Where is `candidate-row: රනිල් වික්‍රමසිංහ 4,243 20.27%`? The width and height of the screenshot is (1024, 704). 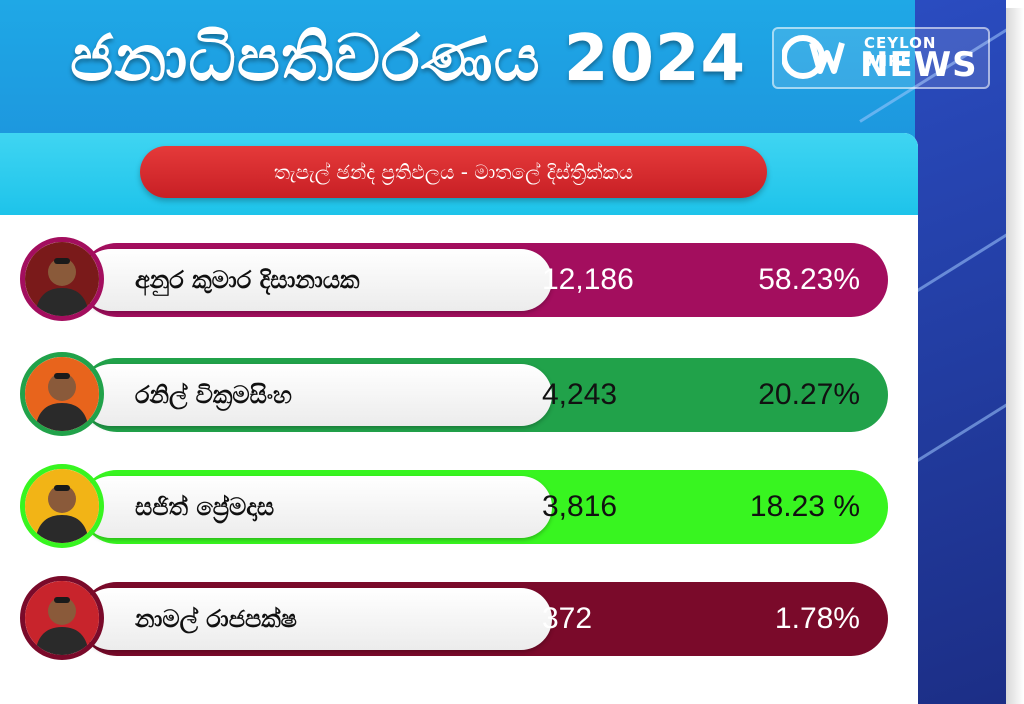 candidate-row: රනිල් වික්‍රමසිංහ 4,243 20.27% is located at coordinates (455, 394).